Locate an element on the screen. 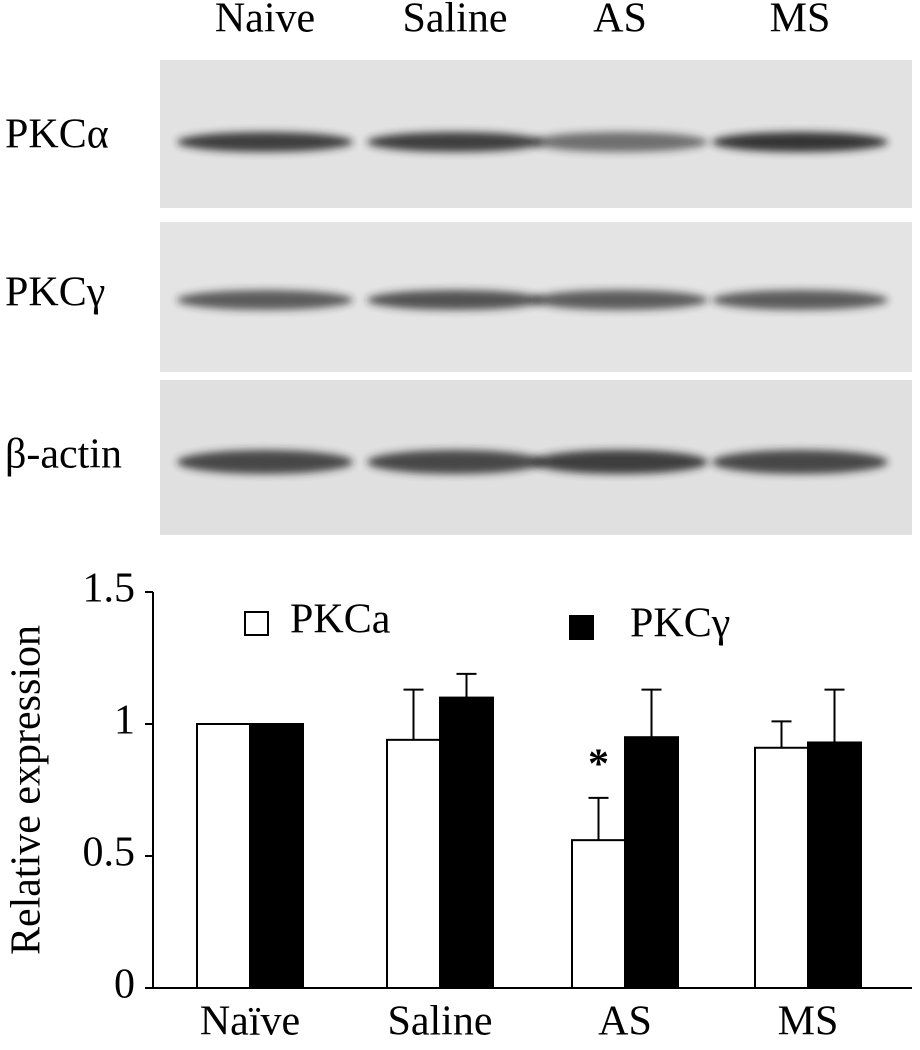 The image size is (920, 1050). significance-label: * is located at coordinates (598, 765).